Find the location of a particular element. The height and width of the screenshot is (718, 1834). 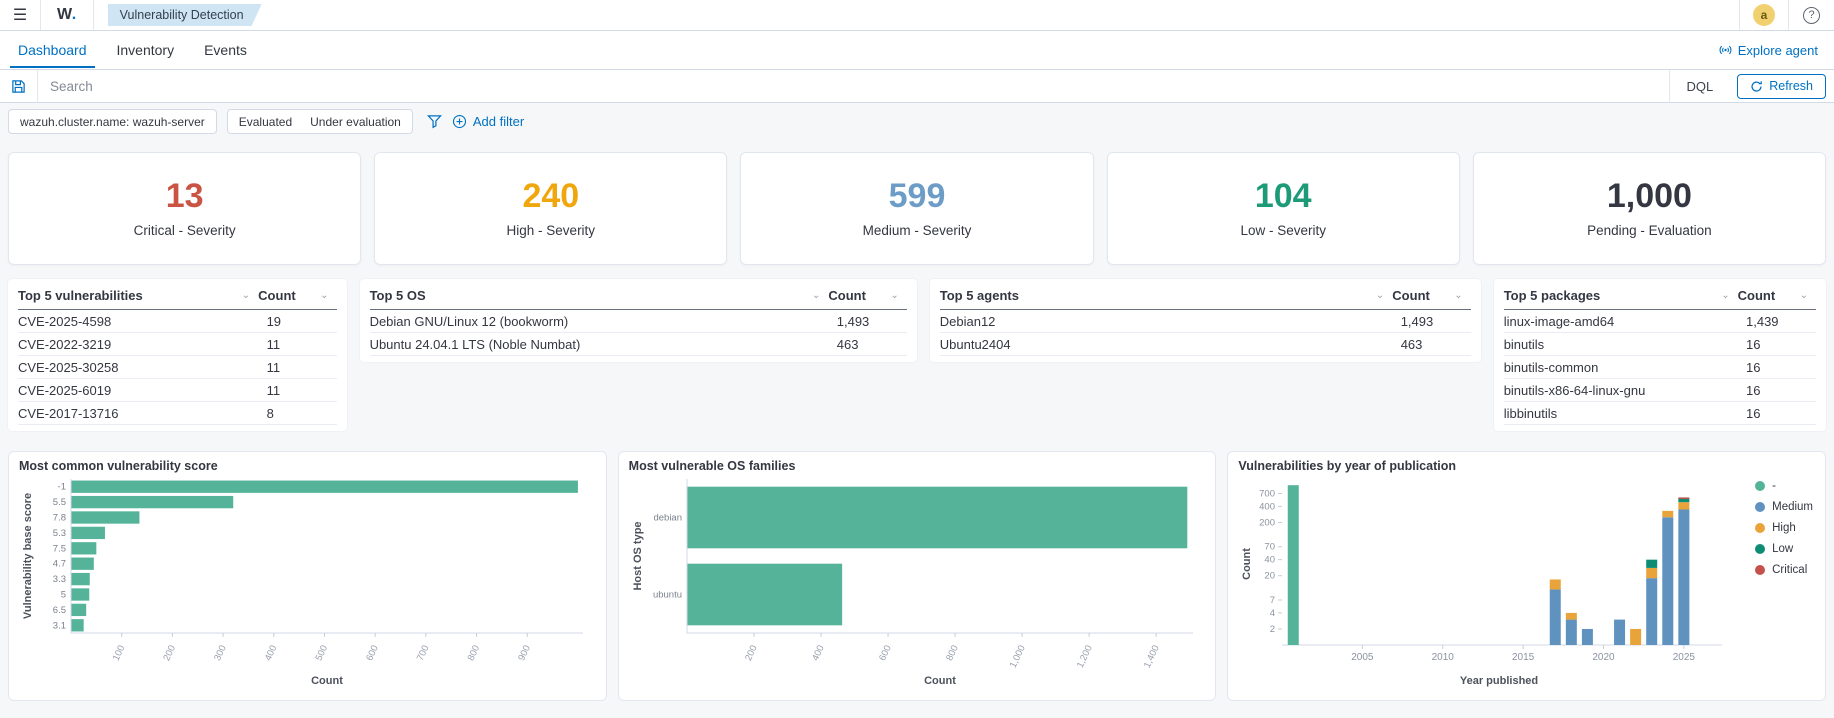

bar-5.5 is located at coordinates (152, 502).